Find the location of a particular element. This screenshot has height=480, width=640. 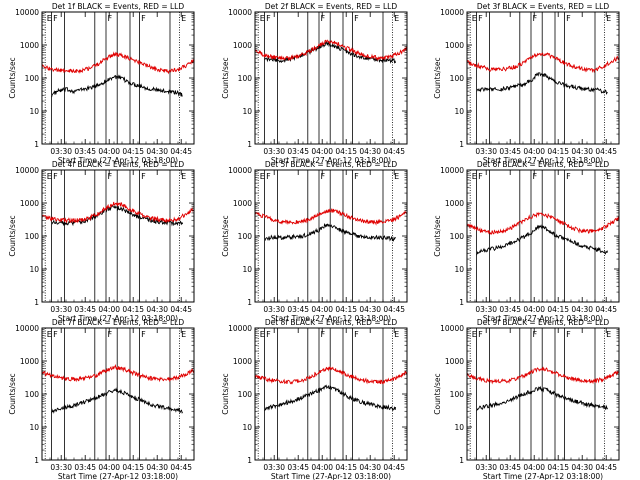

chart-title: Det 3f BLACK = Events, RED = LLD is located at coordinates (543, 6).